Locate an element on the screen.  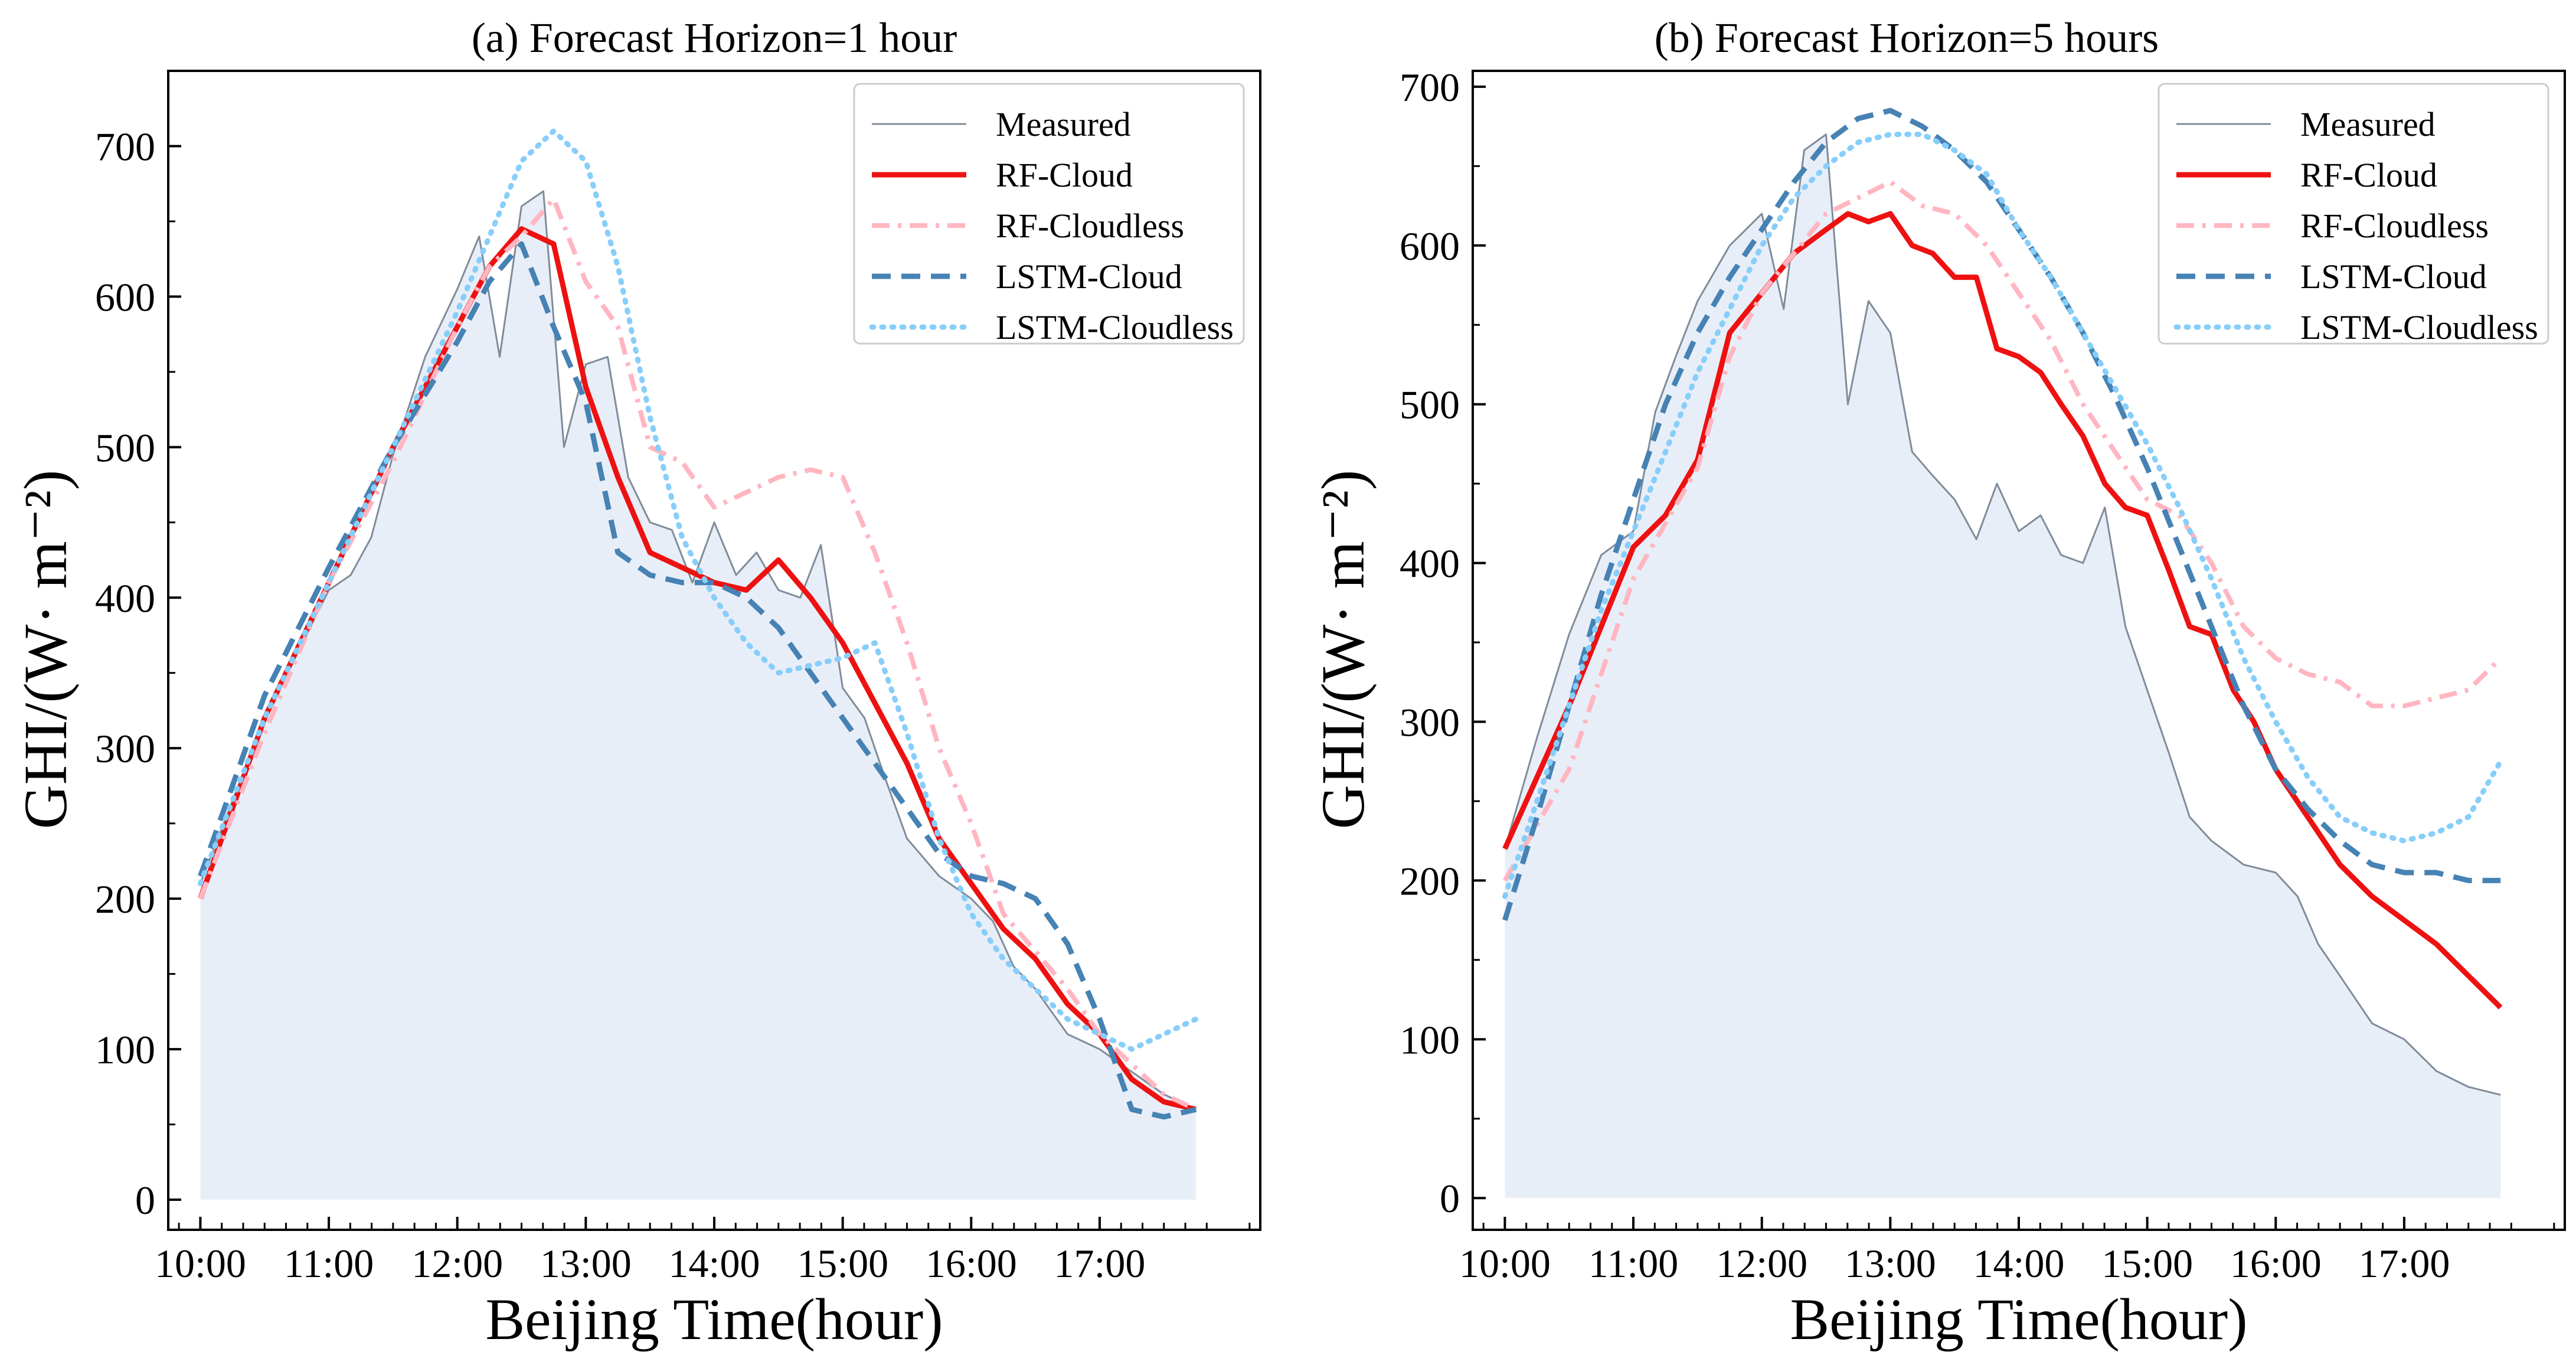
chart-title: (a) Forecast Horizon=1 hour is located at coordinates (714, 37).